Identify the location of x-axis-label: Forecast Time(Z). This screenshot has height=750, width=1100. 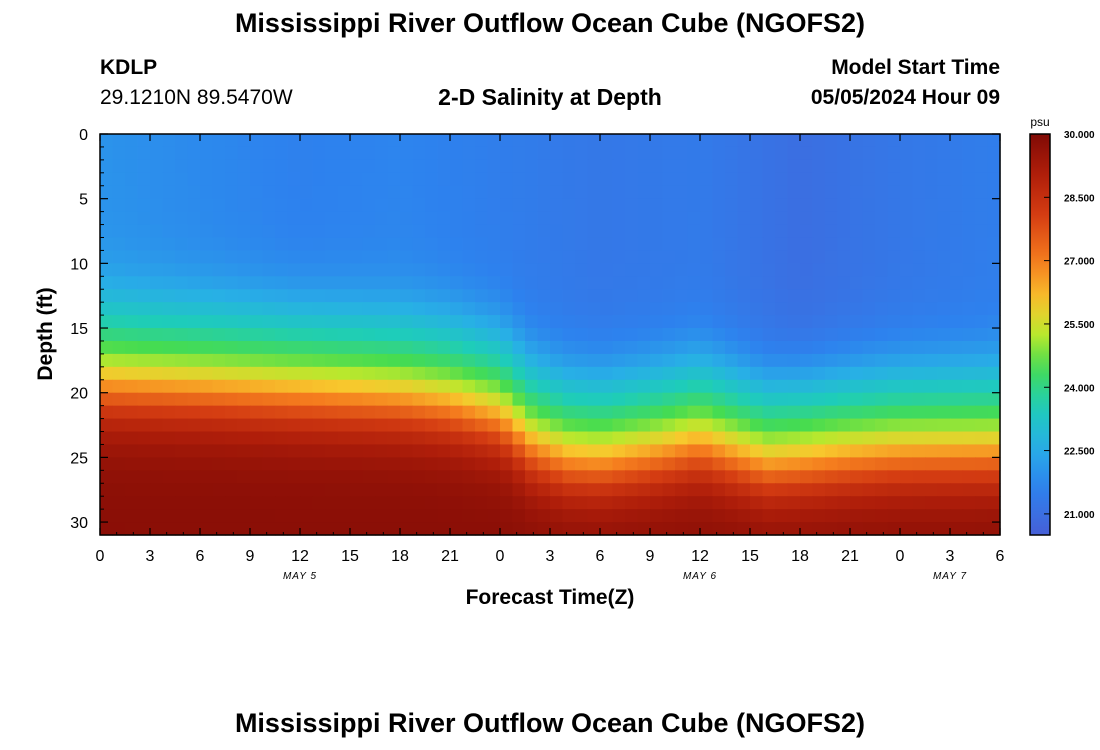
(550, 597).